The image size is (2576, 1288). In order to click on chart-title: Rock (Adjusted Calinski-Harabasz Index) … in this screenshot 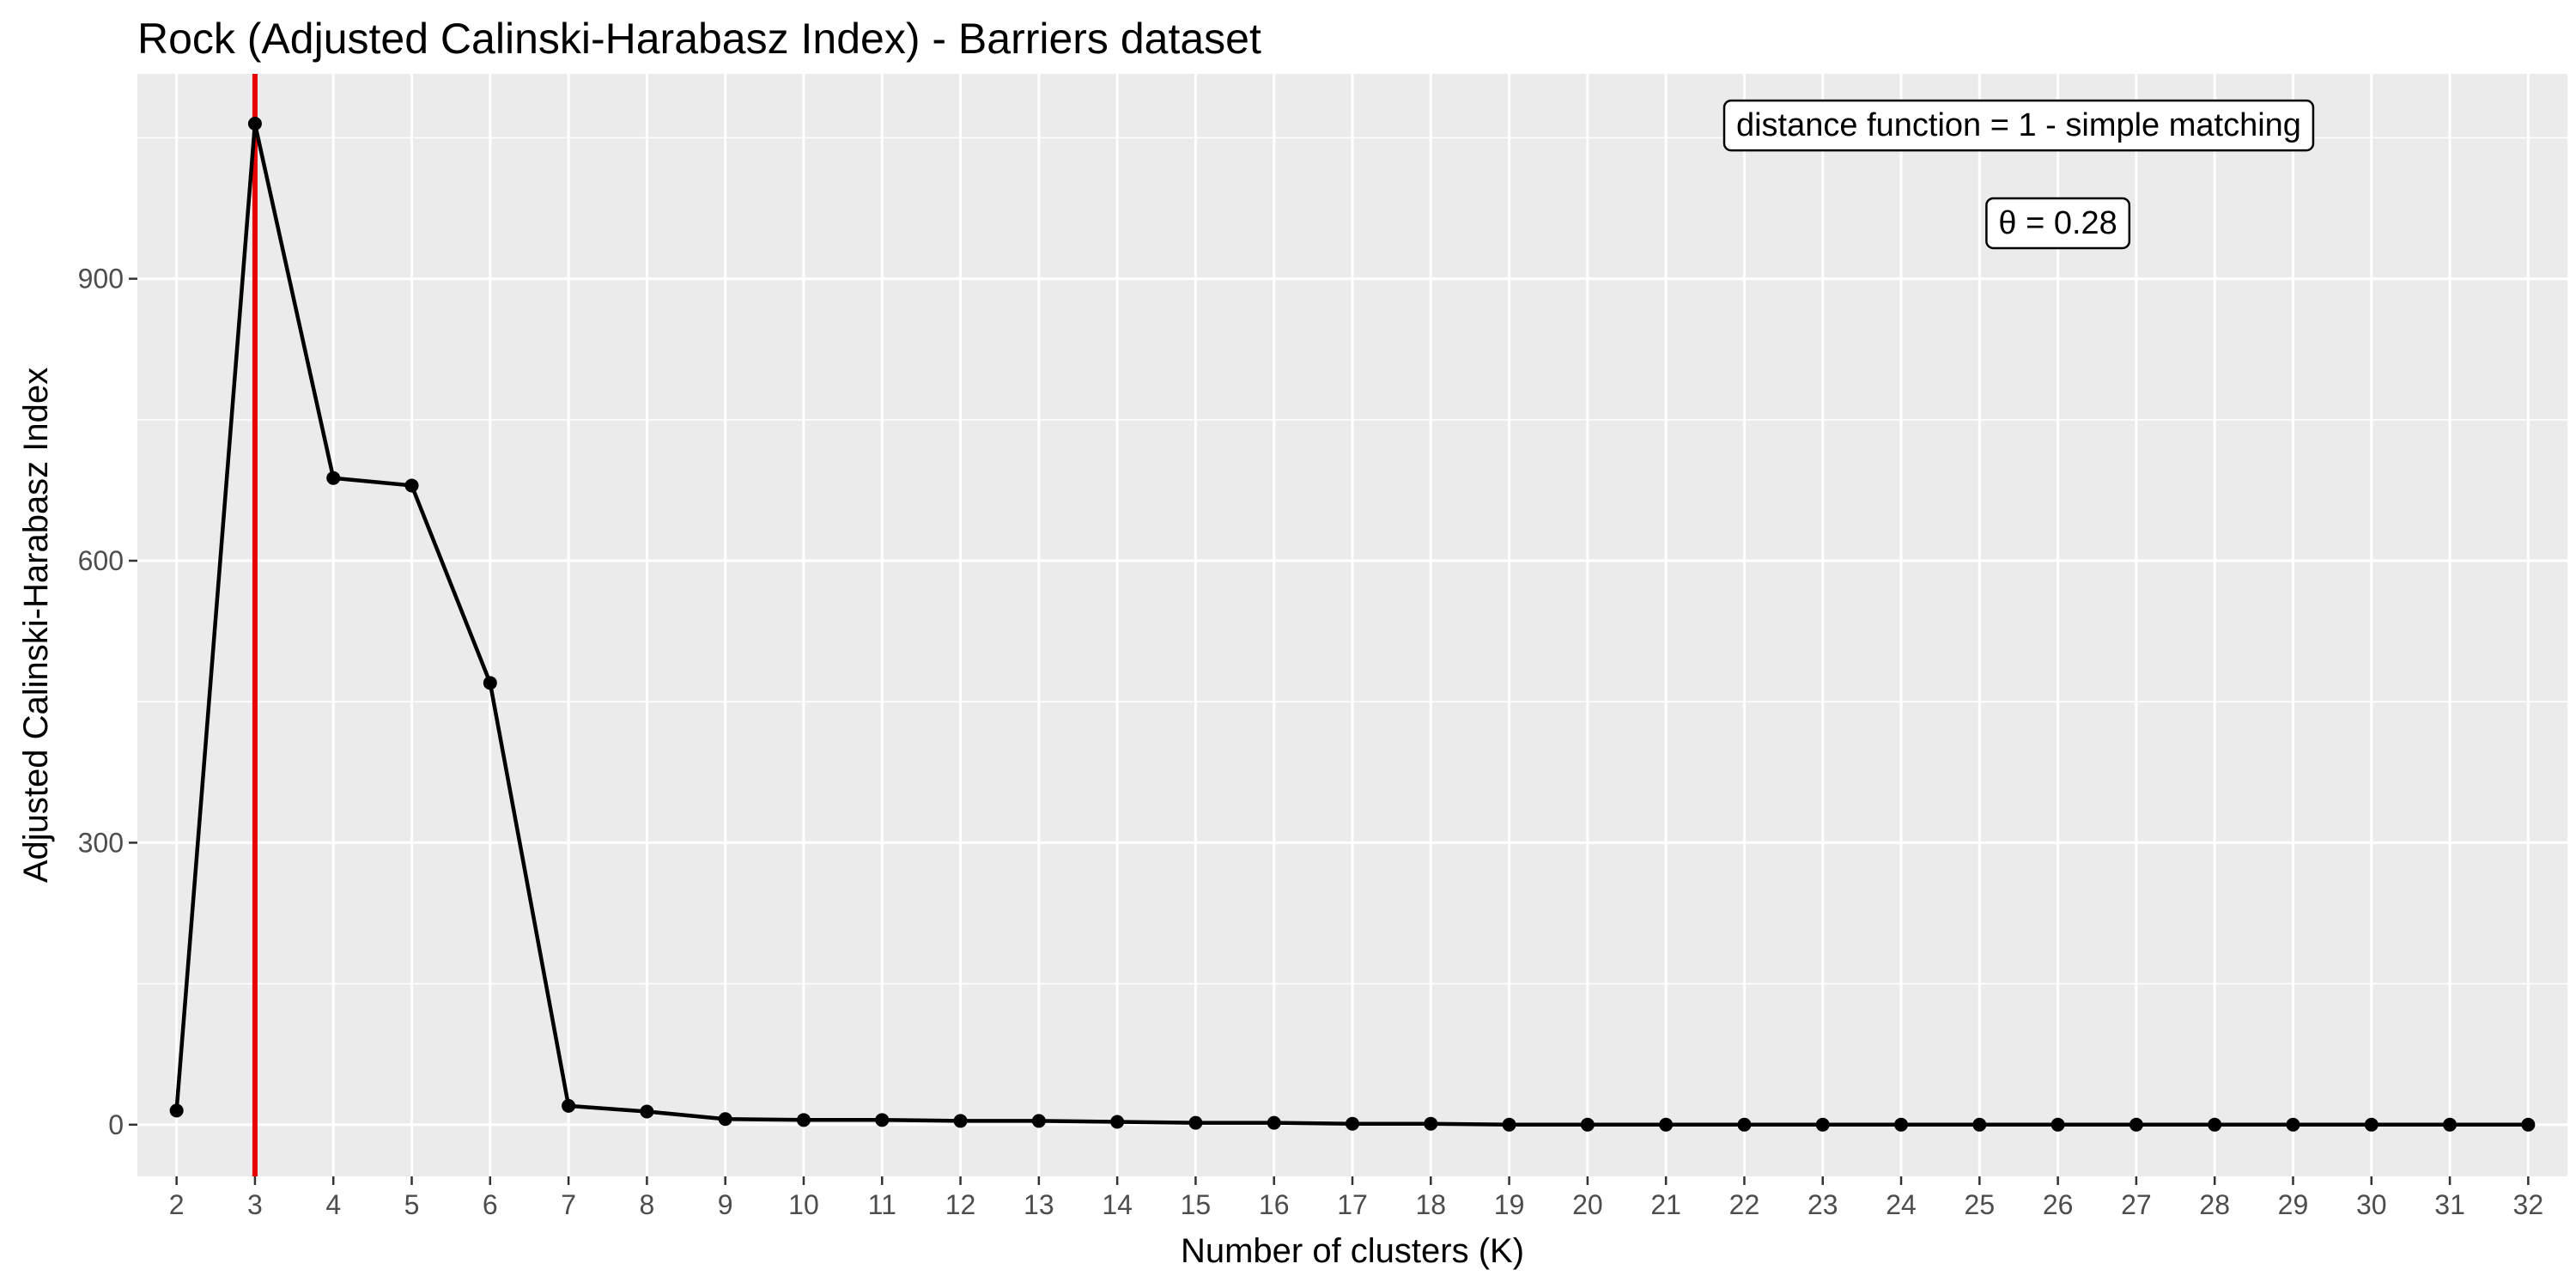, I will do `click(699, 39)`.